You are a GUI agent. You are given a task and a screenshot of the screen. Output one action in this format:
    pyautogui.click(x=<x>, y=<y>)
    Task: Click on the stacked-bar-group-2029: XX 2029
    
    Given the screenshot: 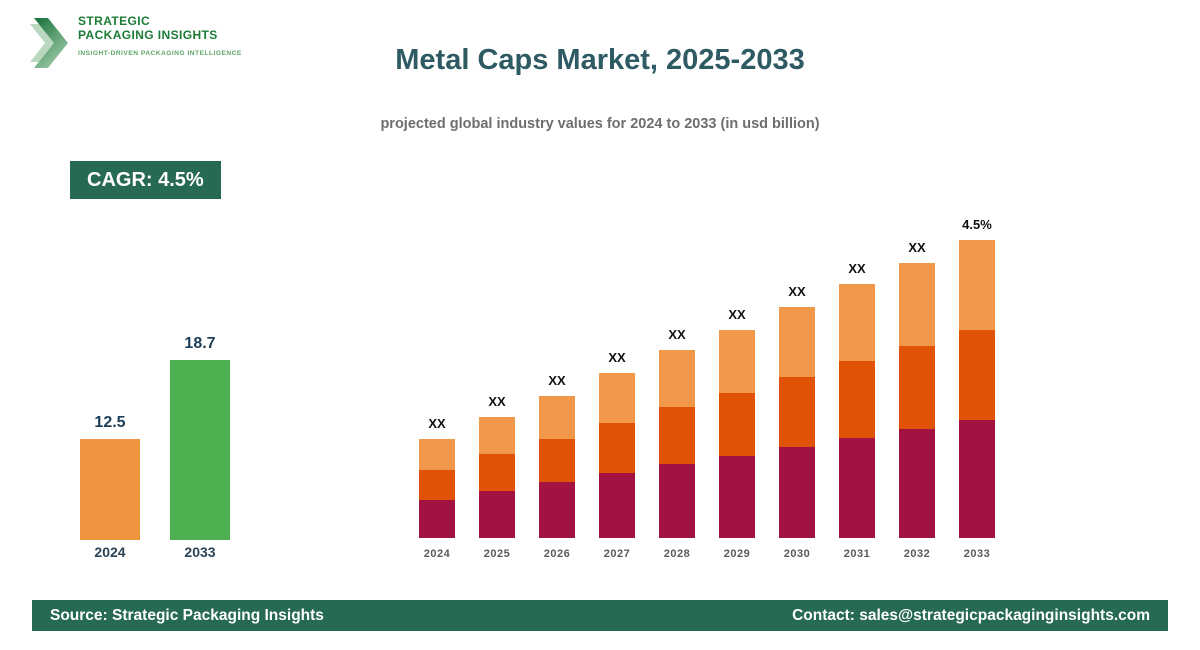 What is the action you would take?
    pyautogui.click(x=737, y=377)
    